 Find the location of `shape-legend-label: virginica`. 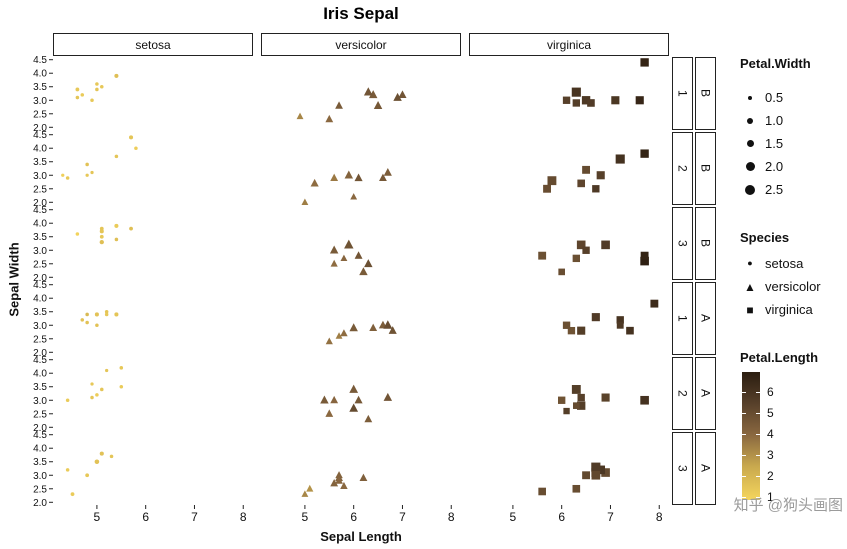

shape-legend-label: virginica is located at coordinates (789, 309).